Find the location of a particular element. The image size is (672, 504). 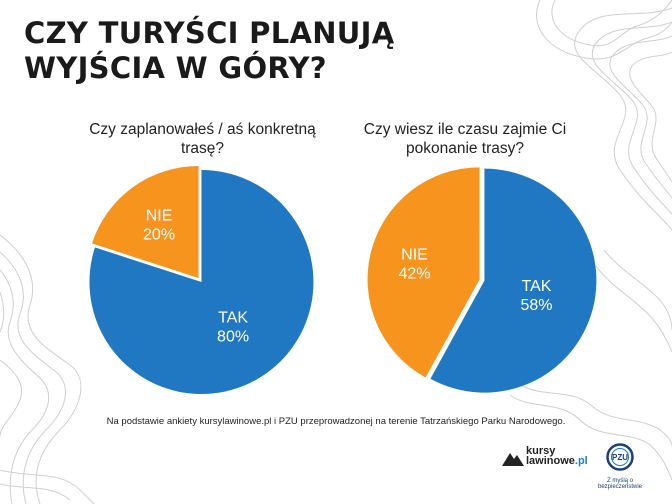

chart1-value-tak: 80% is located at coordinates (233, 337).